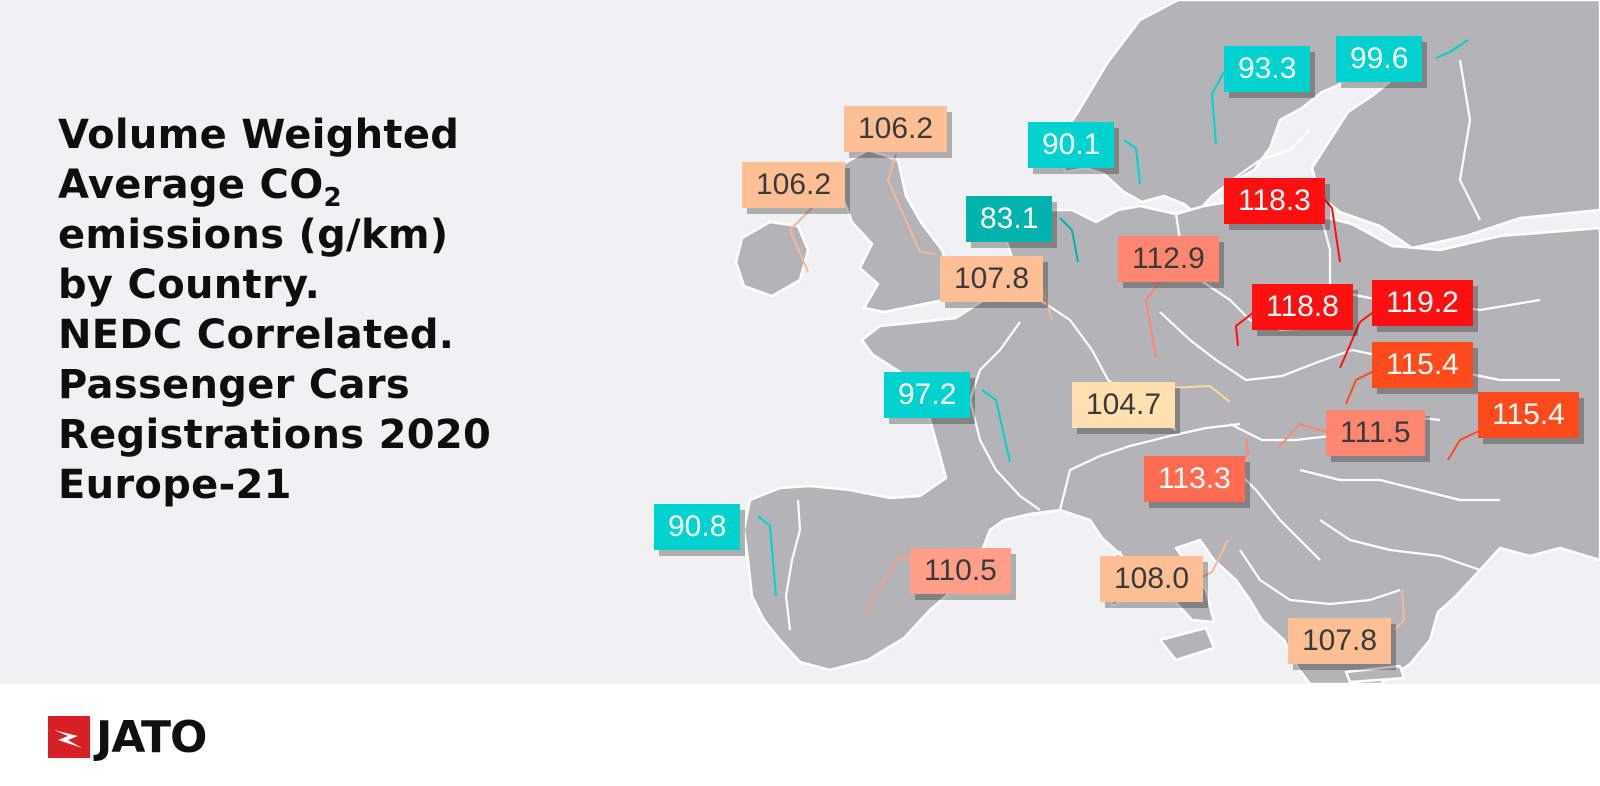 This screenshot has height=786, width=1600. What do you see at coordinates (1152, 579) in the screenshot?
I see `label-italy: 108.0` at bounding box center [1152, 579].